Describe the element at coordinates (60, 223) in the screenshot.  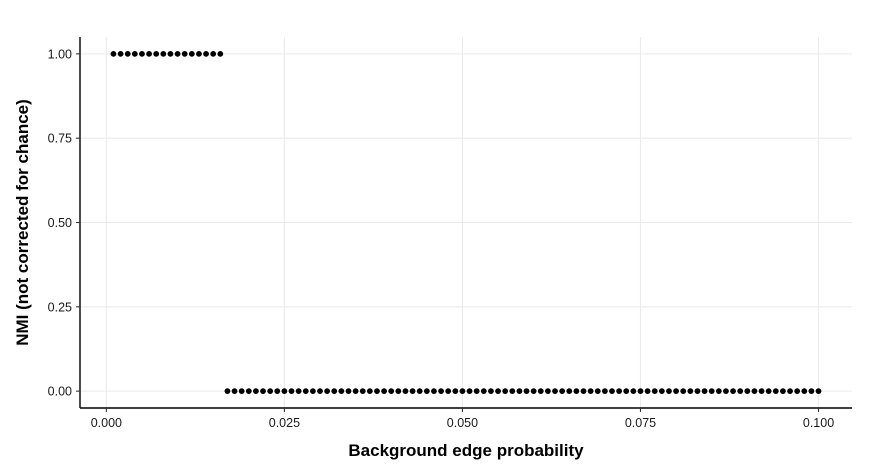
I see `y-tick-label: 0.50` at that location.